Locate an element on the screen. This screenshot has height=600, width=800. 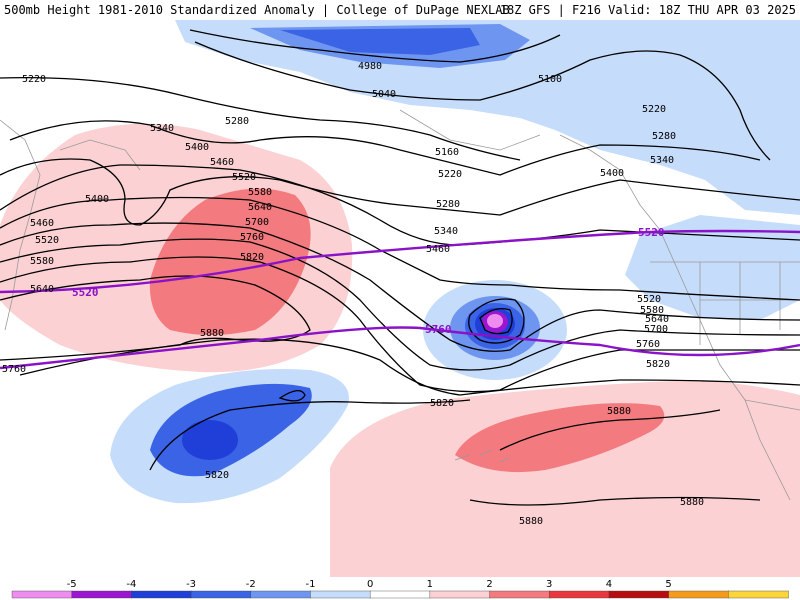
contour-label: 5040 is located at coordinates (384, 94).